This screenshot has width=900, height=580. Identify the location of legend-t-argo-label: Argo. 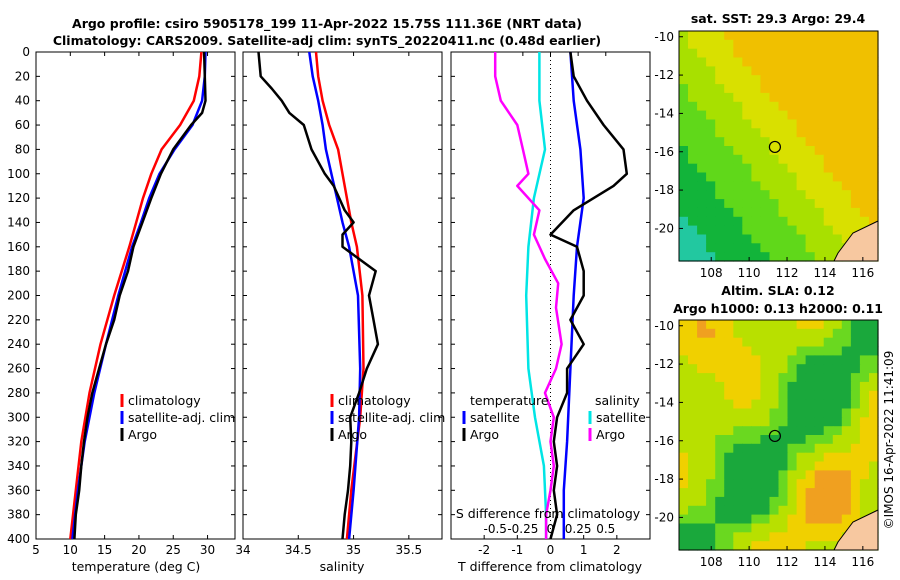
(484, 434).